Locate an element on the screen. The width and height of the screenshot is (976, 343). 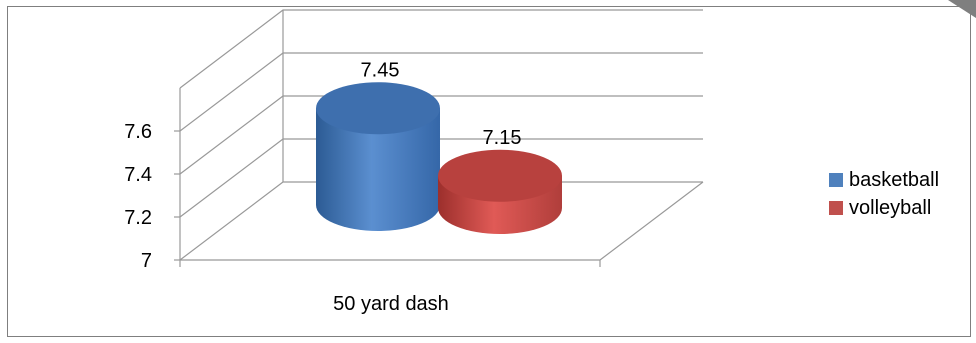
legend-label: basketball is located at coordinates (894, 180).